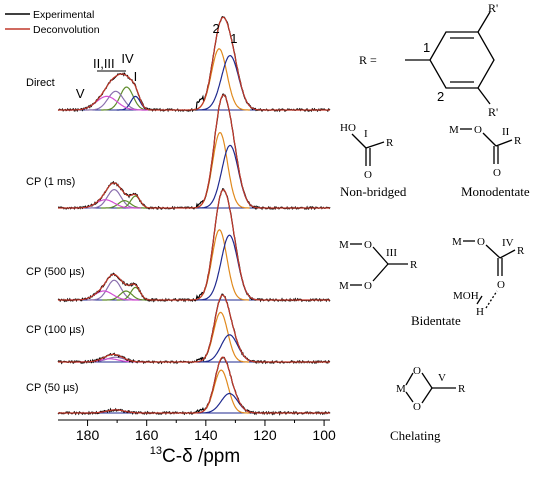 This screenshot has width=550, height=478. What do you see at coordinates (136, 76) in the screenshot?
I see `peak-label: I` at bounding box center [136, 76].